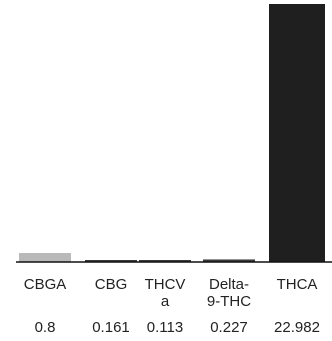  What do you see at coordinates (111, 327) in the screenshot?
I see `value-label: 0.161` at bounding box center [111, 327].